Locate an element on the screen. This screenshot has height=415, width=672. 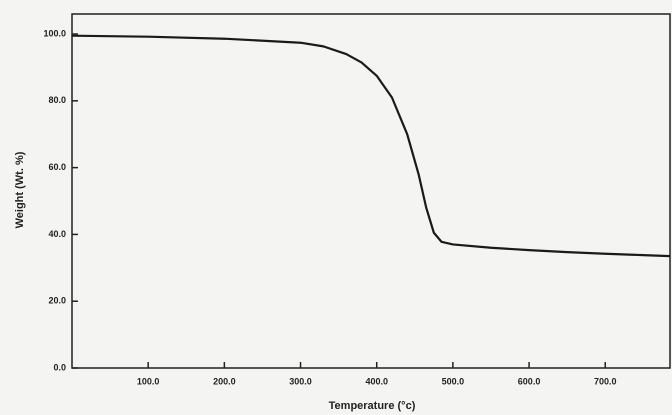
x-tick-label: 500.0 is located at coordinates (453, 381).